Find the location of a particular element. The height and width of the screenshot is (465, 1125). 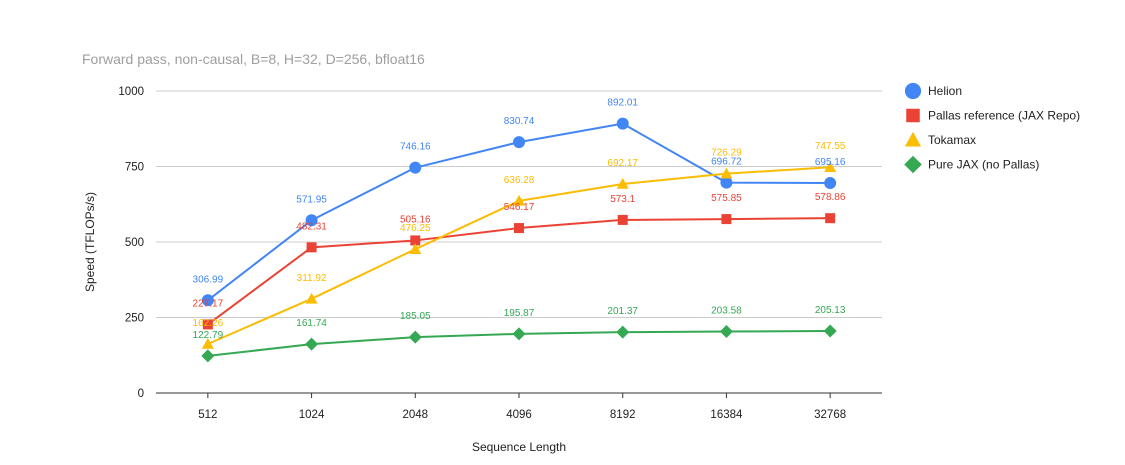

data-label: 205.13 is located at coordinates (830, 310).